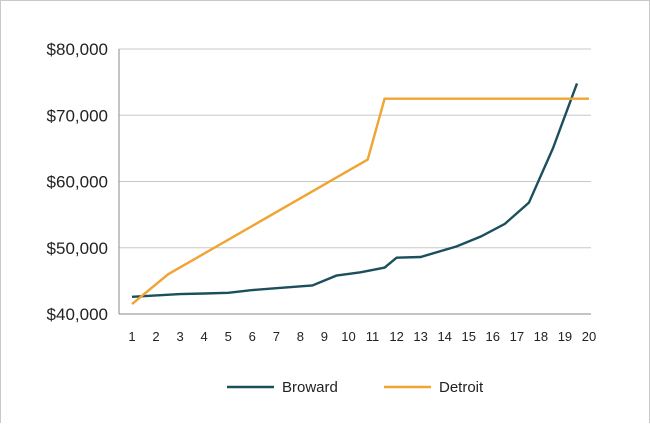 This screenshot has height=424, width=650. Describe the element at coordinates (420, 336) in the screenshot. I see `x-tick-label: 13` at that location.